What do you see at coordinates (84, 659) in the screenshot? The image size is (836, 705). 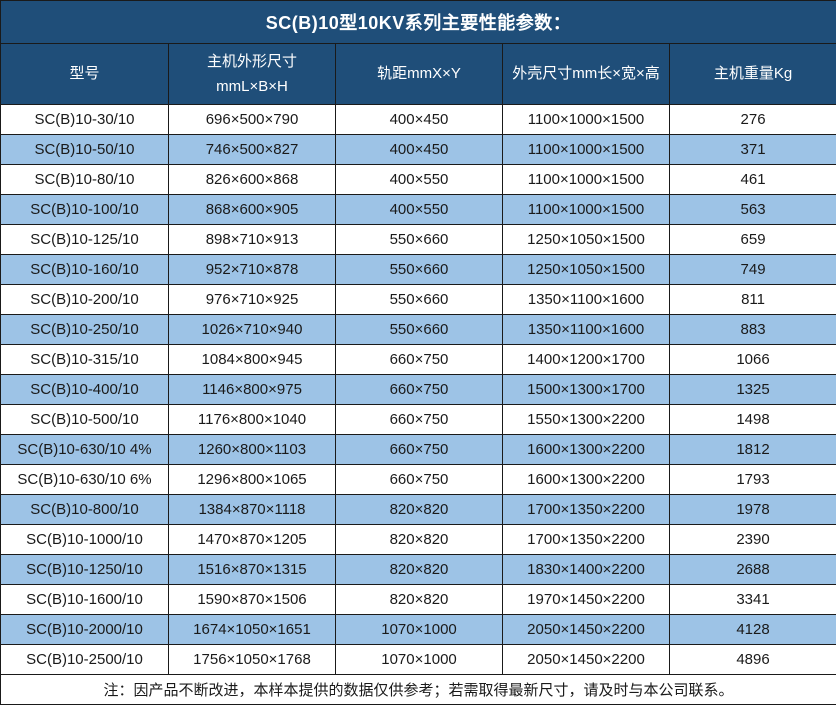 I see `table-cell: SC(B)10-2500/10` at bounding box center [84, 659].